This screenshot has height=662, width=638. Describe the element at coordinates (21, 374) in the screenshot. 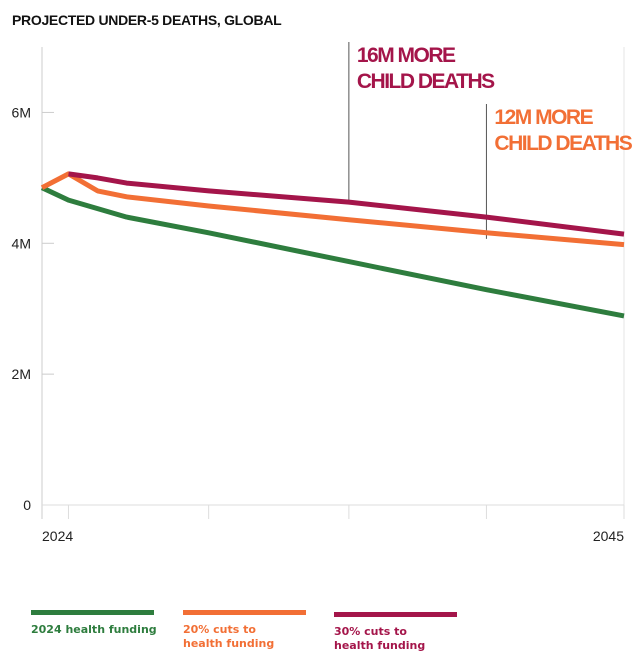

I see `y-tick-label: 2M` at that location.